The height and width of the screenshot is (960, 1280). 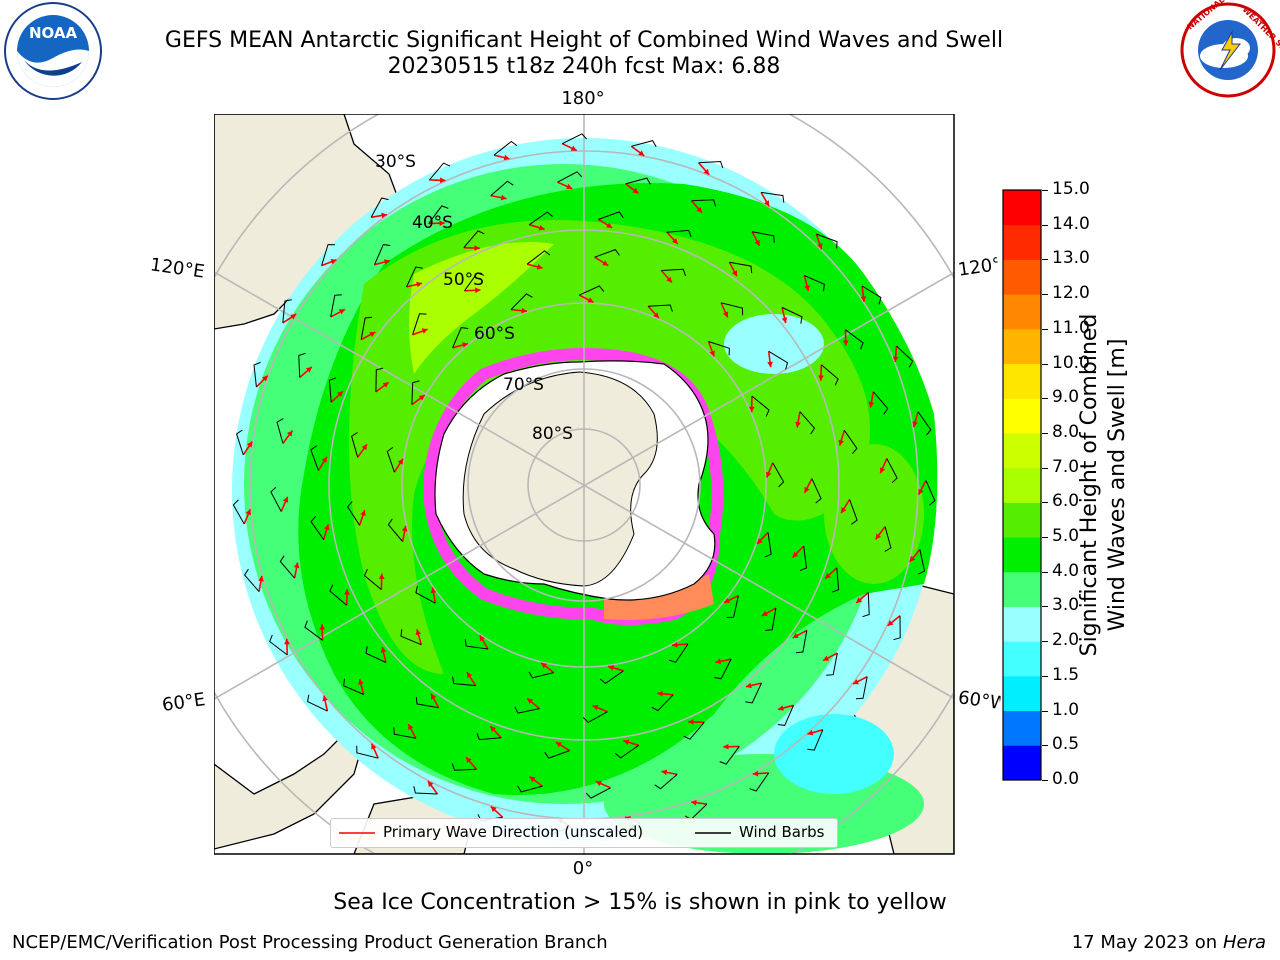 What do you see at coordinates (1022, 485) in the screenshot?
I see `colorbar` at bounding box center [1022, 485].